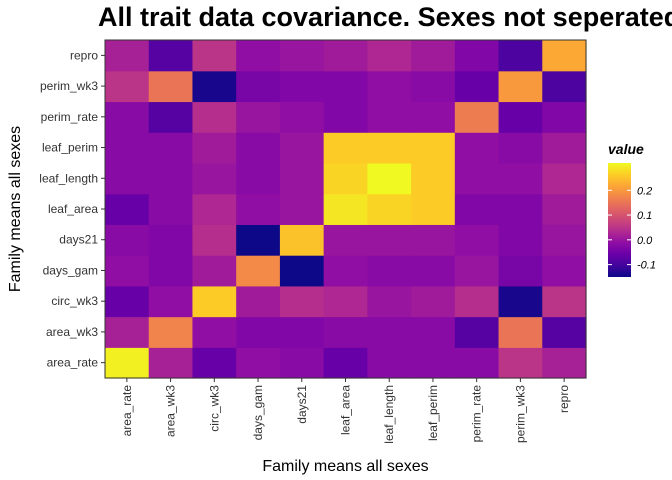 The height and width of the screenshot is (480, 672). I want to click on heatmap-cell-leaf_area-area_rate, so click(127, 209).